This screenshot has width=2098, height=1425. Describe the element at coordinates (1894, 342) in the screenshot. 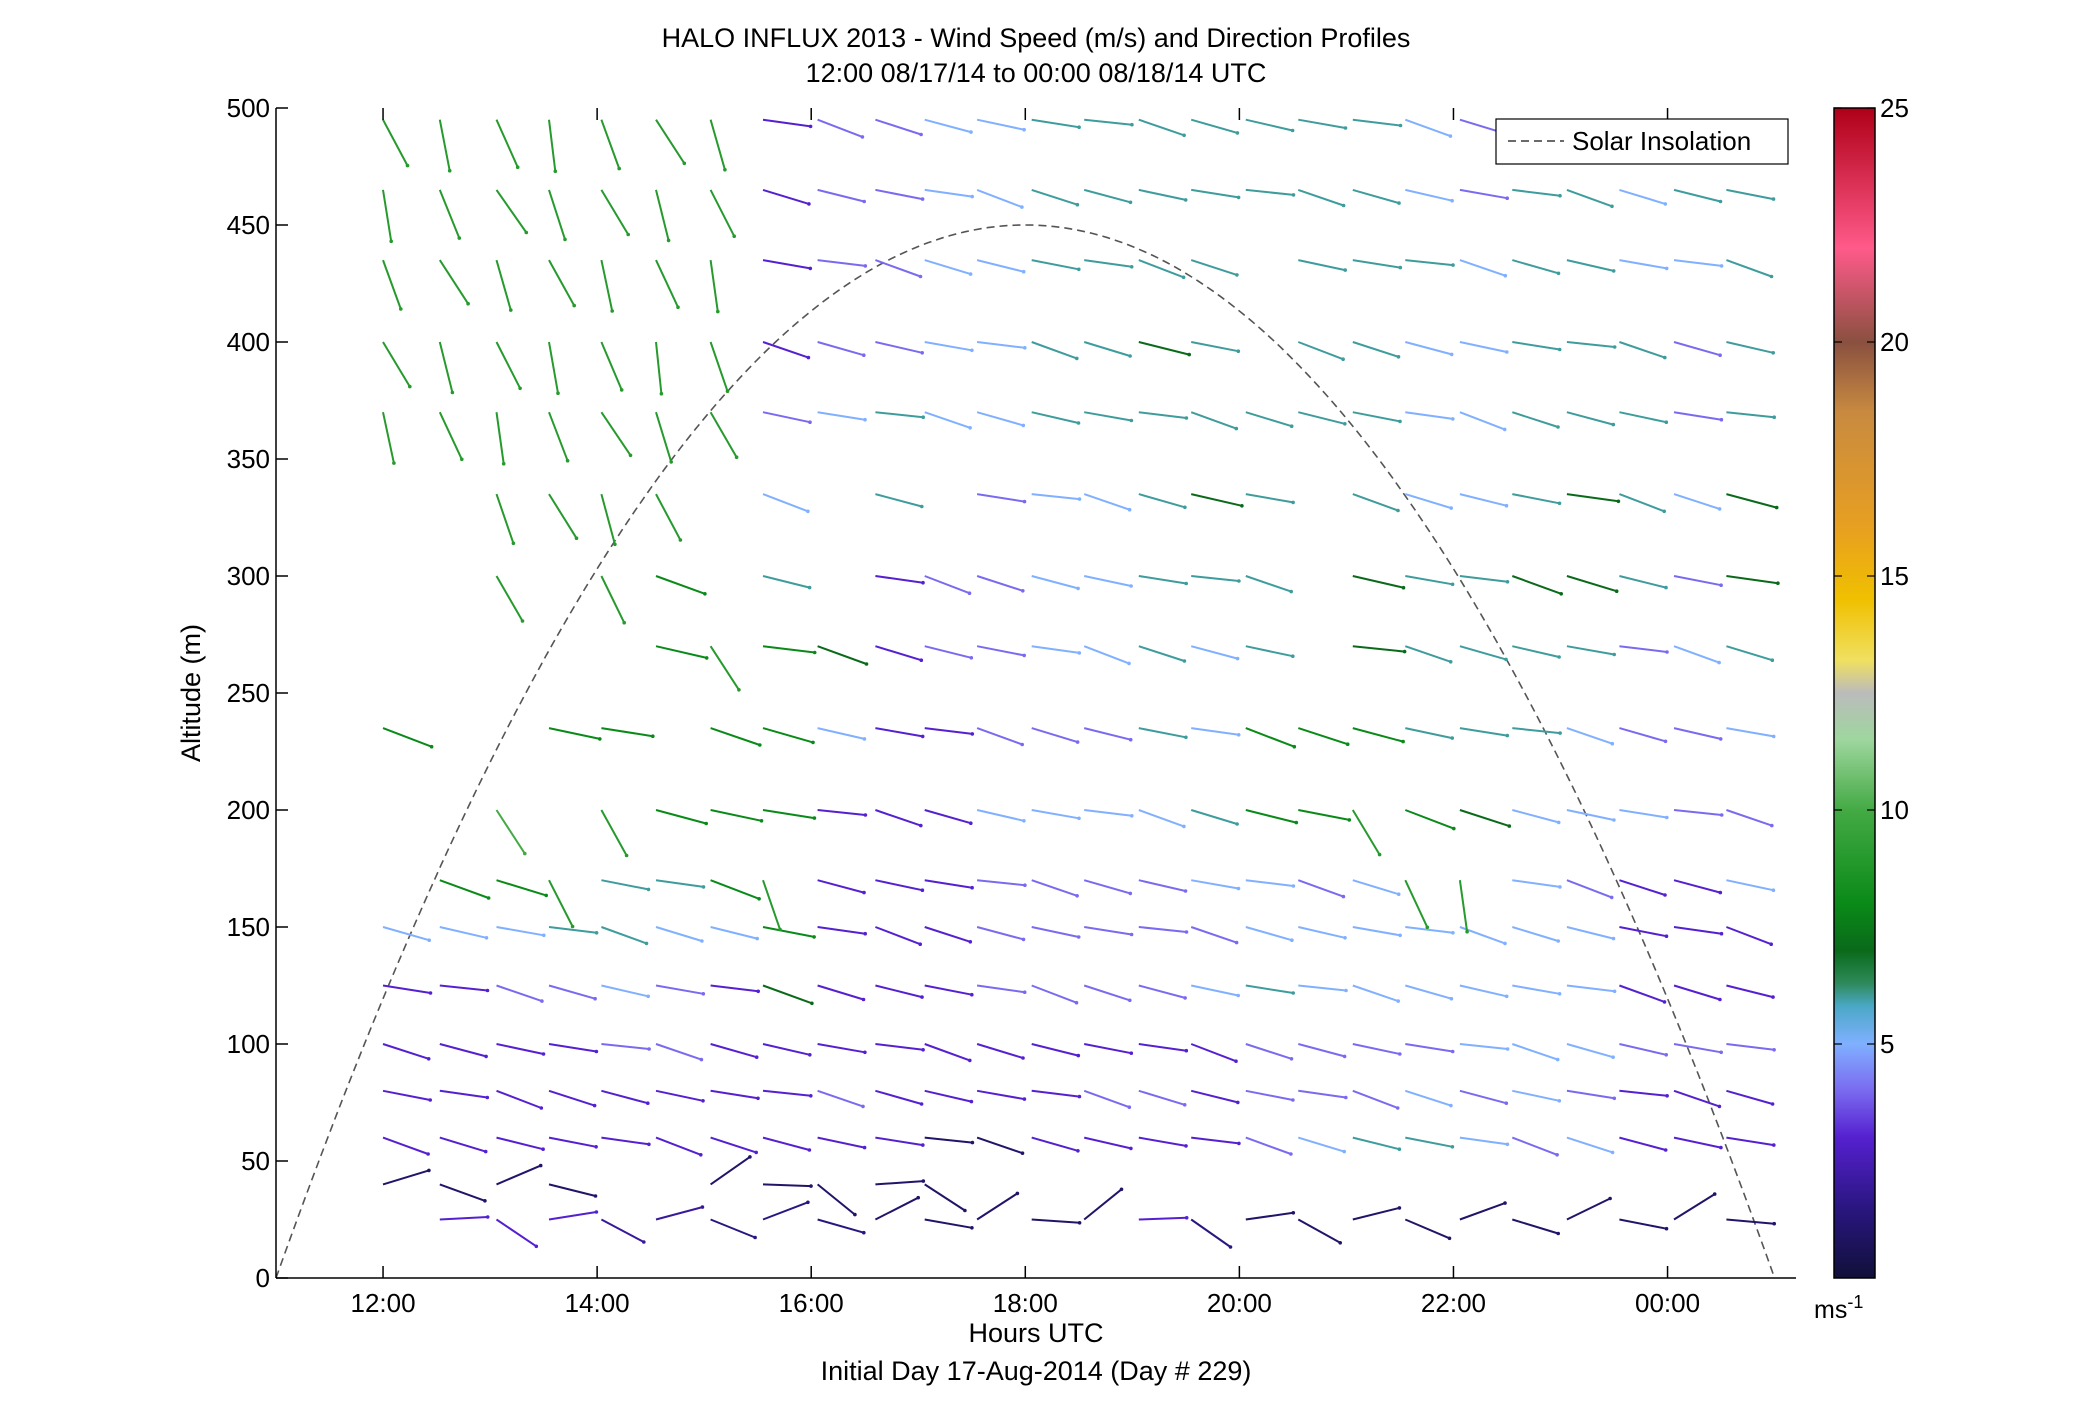

I see `colorbar-tick-label: 20` at that location.